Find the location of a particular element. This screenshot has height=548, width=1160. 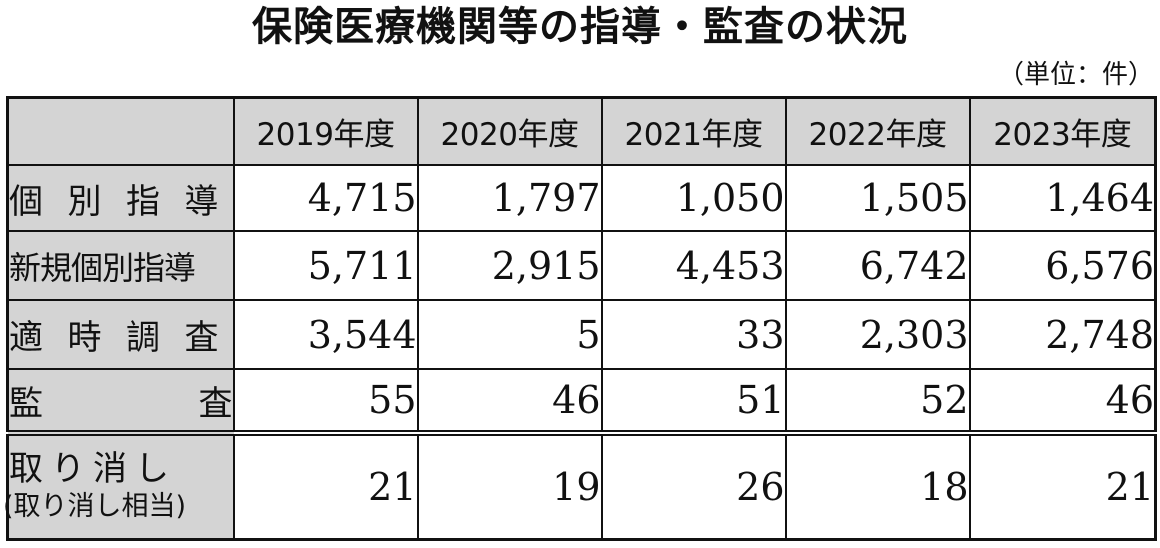

corner-cell is located at coordinates (120, 131).